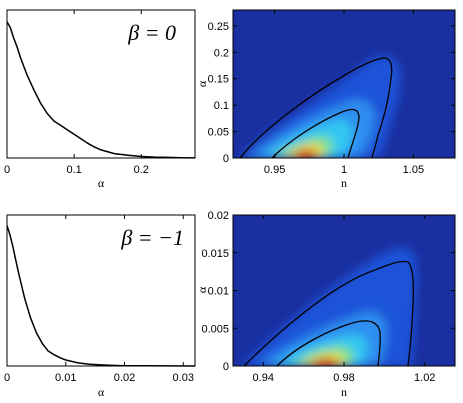  What do you see at coordinates (221, 53) in the screenshot?
I see `y-tick-label: 0.2` at bounding box center [221, 53].